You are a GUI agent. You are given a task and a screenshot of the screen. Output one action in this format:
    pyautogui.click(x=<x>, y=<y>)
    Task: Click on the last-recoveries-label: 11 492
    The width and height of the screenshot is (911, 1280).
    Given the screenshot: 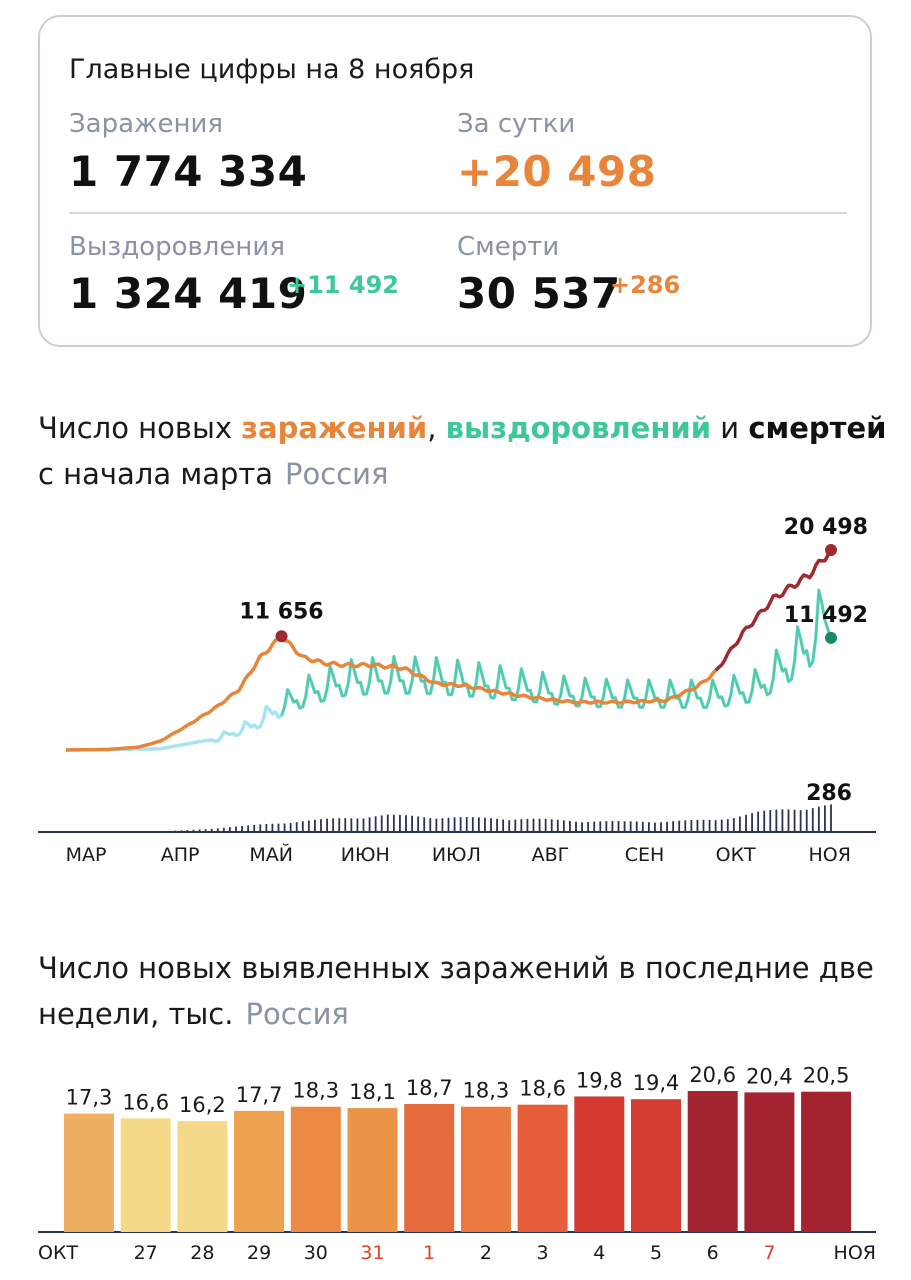 What is the action you would take?
    pyautogui.click(x=826, y=615)
    